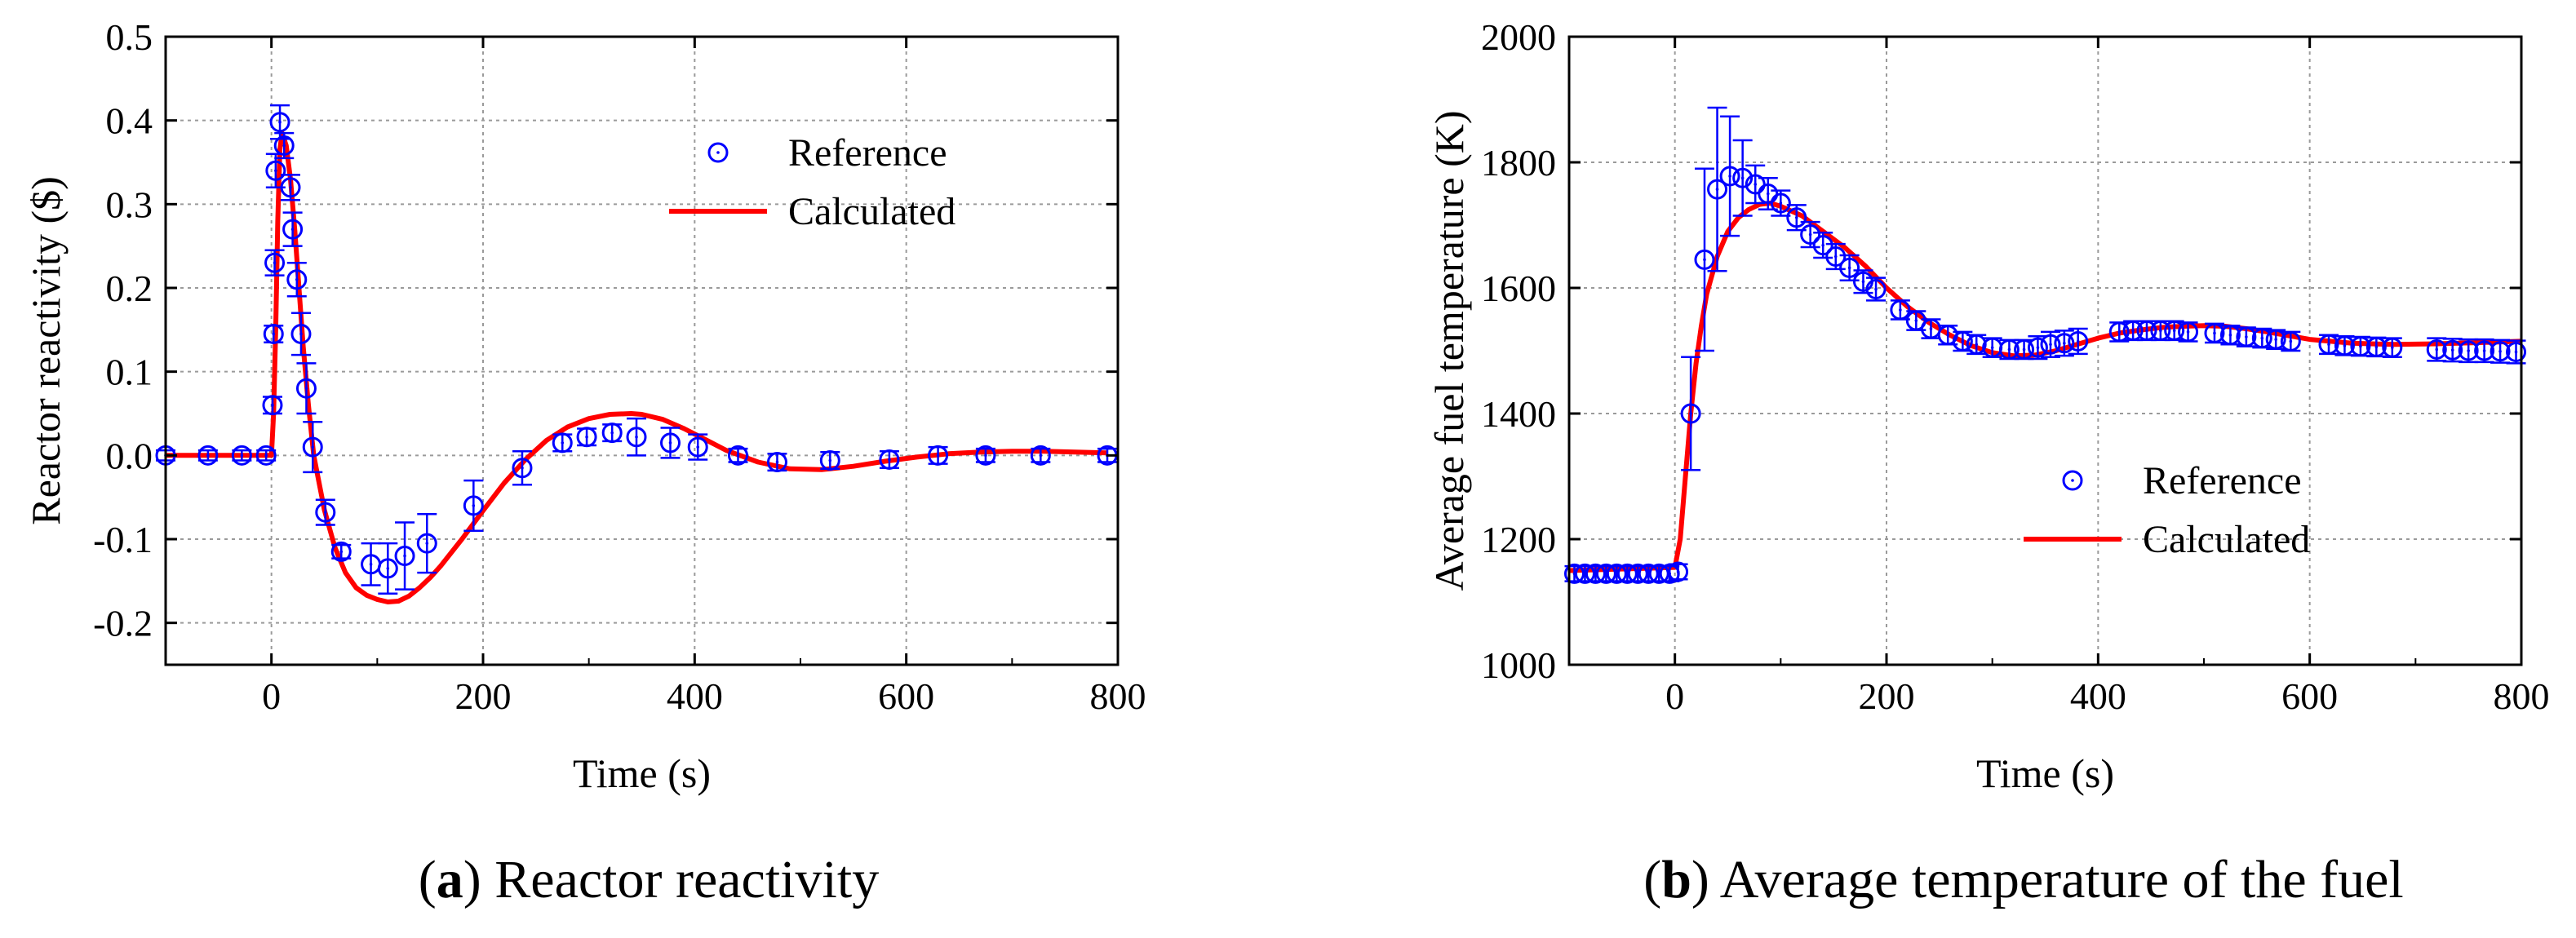 The image size is (2576, 938). What do you see at coordinates (649, 879) in the screenshot?
I see `caption-a: (a) Reactor reactivity` at bounding box center [649, 879].